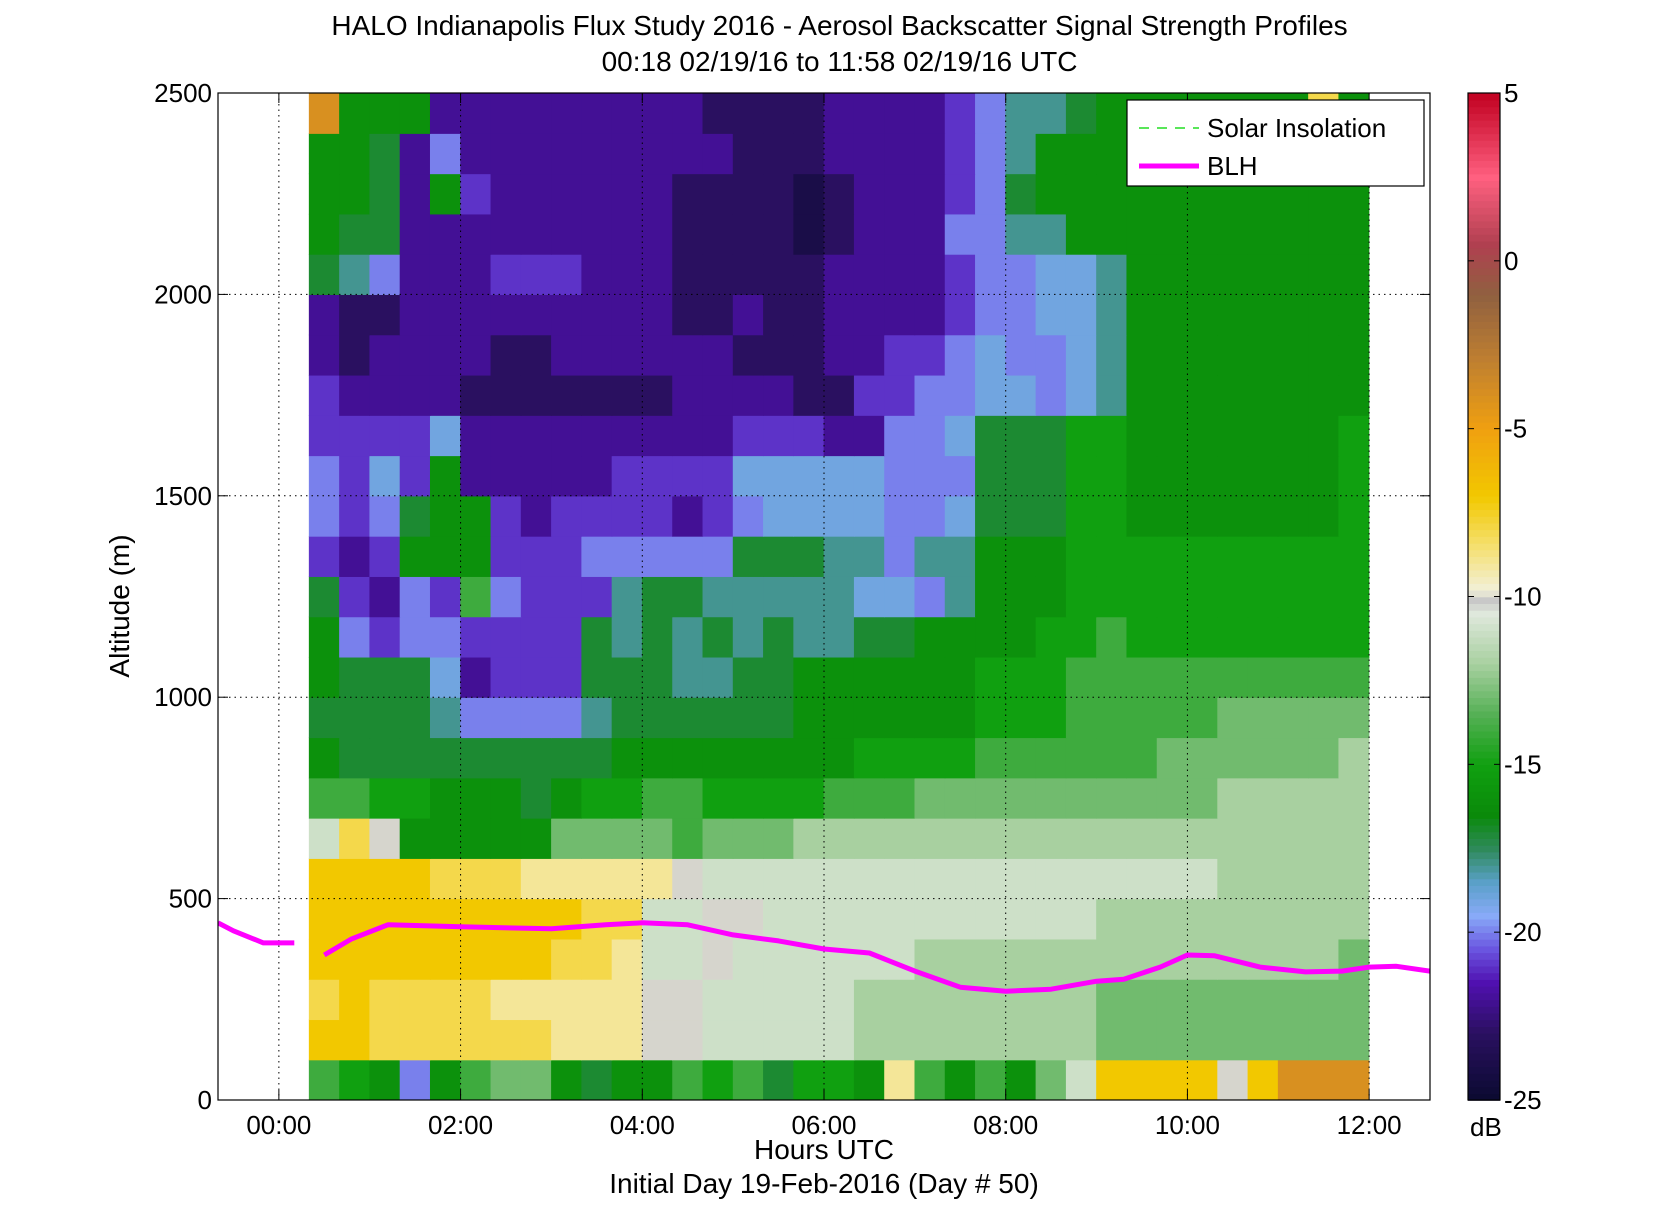 Image resolution: width=1679 pixels, height=1216 pixels. What do you see at coordinates (1523, 932) in the screenshot?
I see `colorbar-tick-label: -20` at bounding box center [1523, 932].